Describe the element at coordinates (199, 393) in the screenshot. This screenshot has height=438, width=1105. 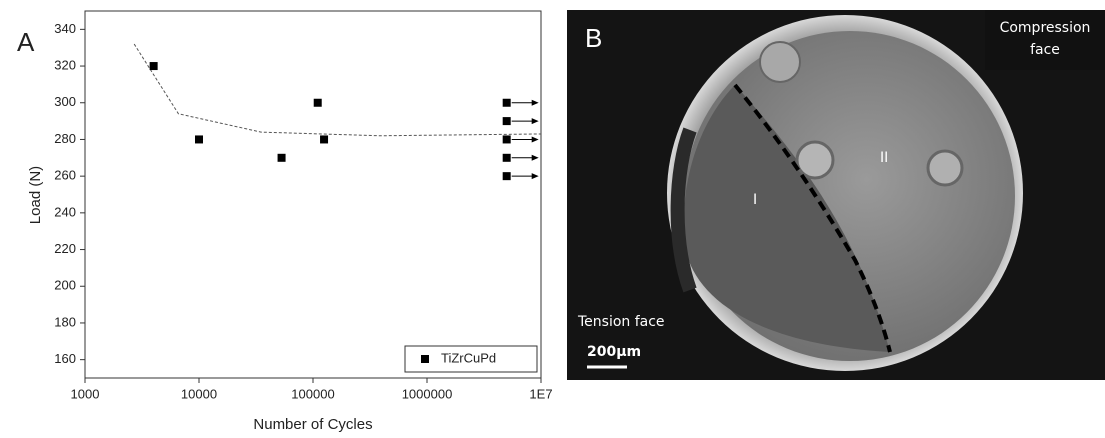
I see `x-tick-label: 10000` at that location.